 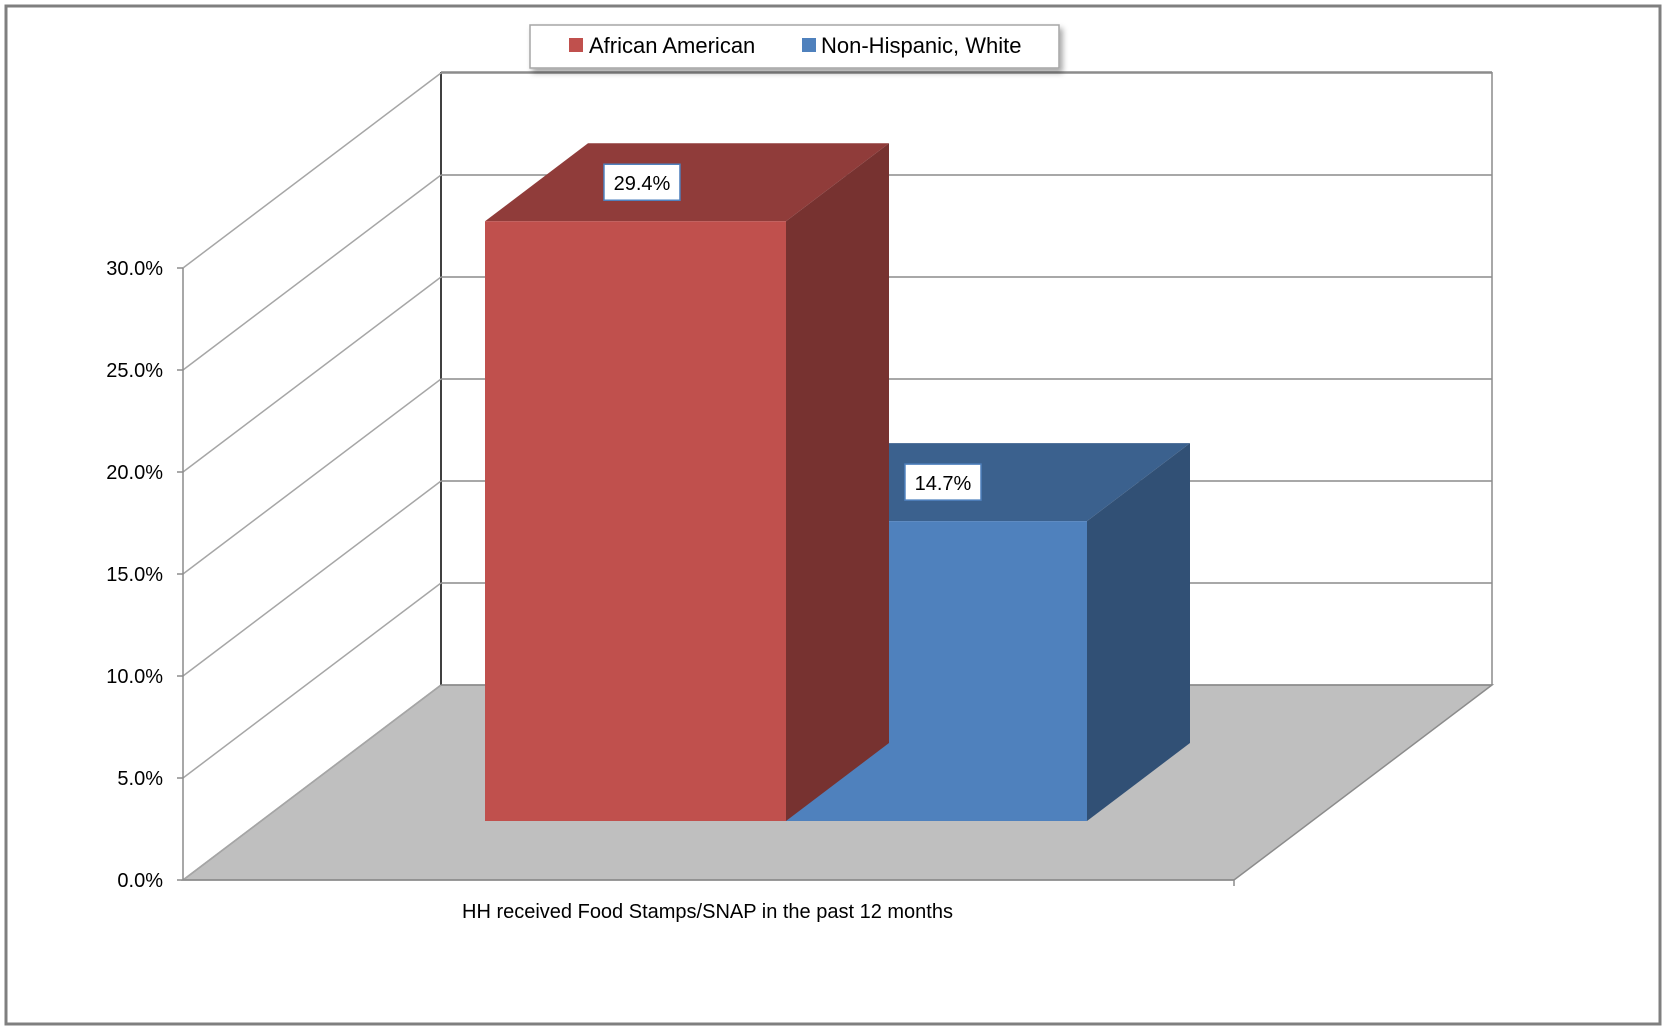 I want to click on data-label-value: 29.4%, so click(x=642, y=184).